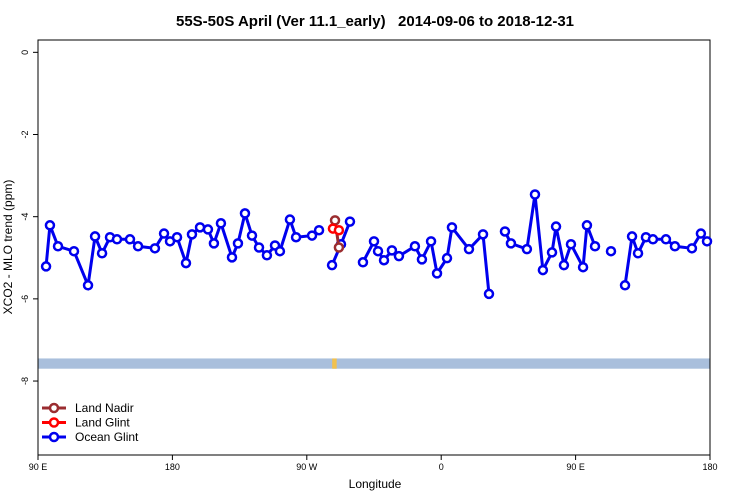 This screenshot has width=750, height=500. What do you see at coordinates (25, 381) in the screenshot?
I see `y-tick-label: -8` at bounding box center [25, 381].